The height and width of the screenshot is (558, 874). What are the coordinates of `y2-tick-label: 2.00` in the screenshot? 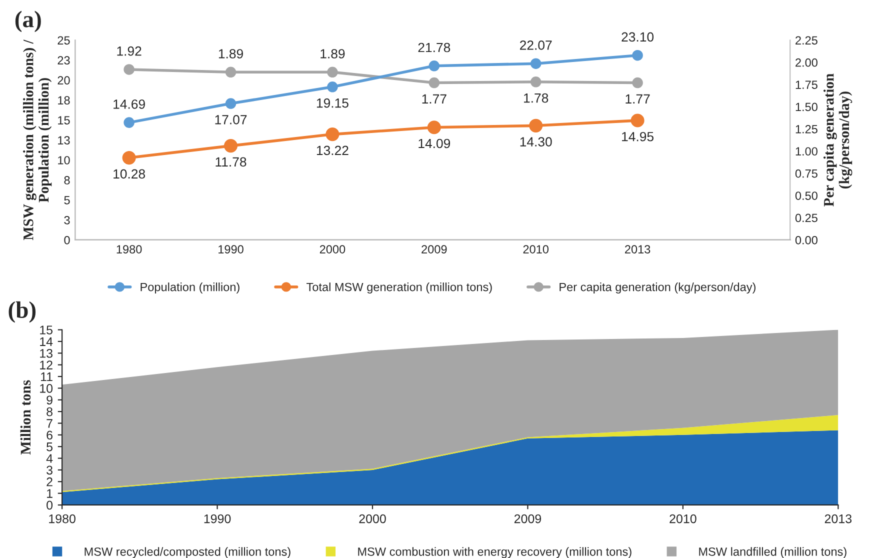 It's located at (807, 62).